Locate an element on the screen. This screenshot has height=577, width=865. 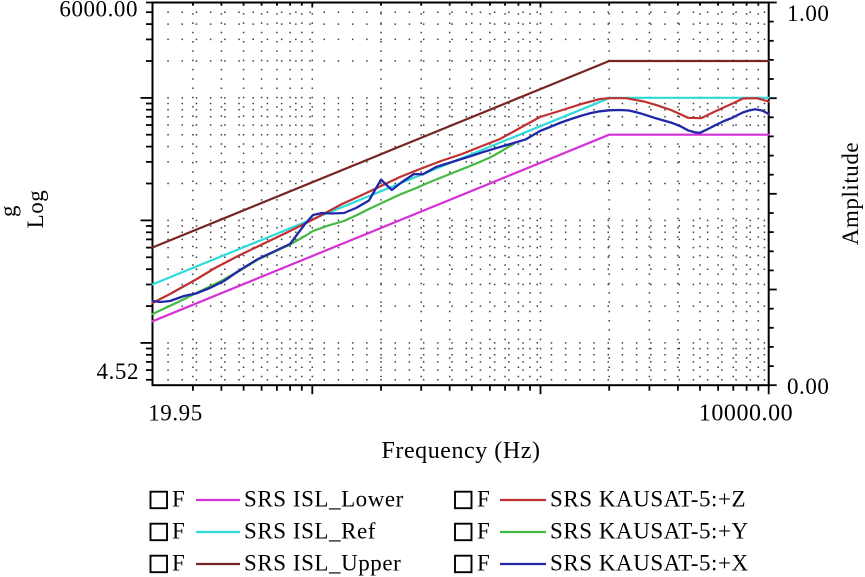
svg-text: 1.00 is located at coordinates (808, 13).